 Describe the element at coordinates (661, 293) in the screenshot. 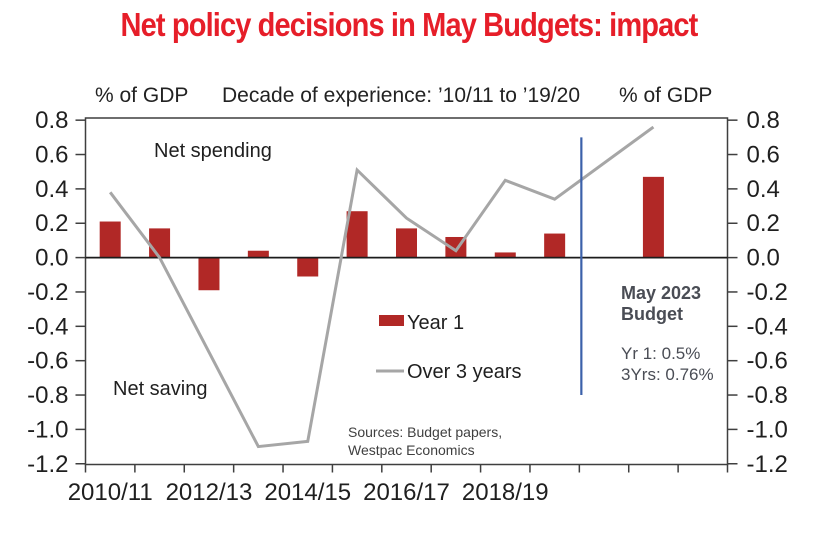

I see `may-2023-budget-title: May 2023` at that location.